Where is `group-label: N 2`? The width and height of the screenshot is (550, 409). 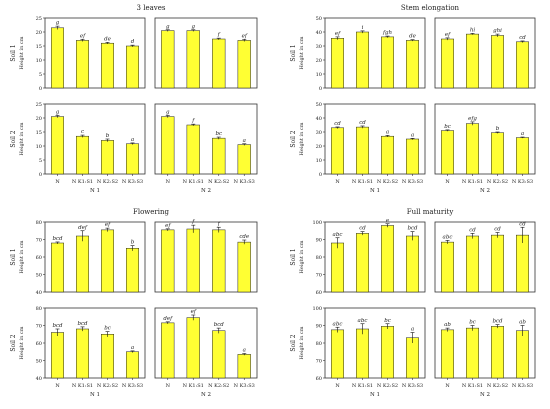
group-label: N 2 is located at coordinates (485, 395).